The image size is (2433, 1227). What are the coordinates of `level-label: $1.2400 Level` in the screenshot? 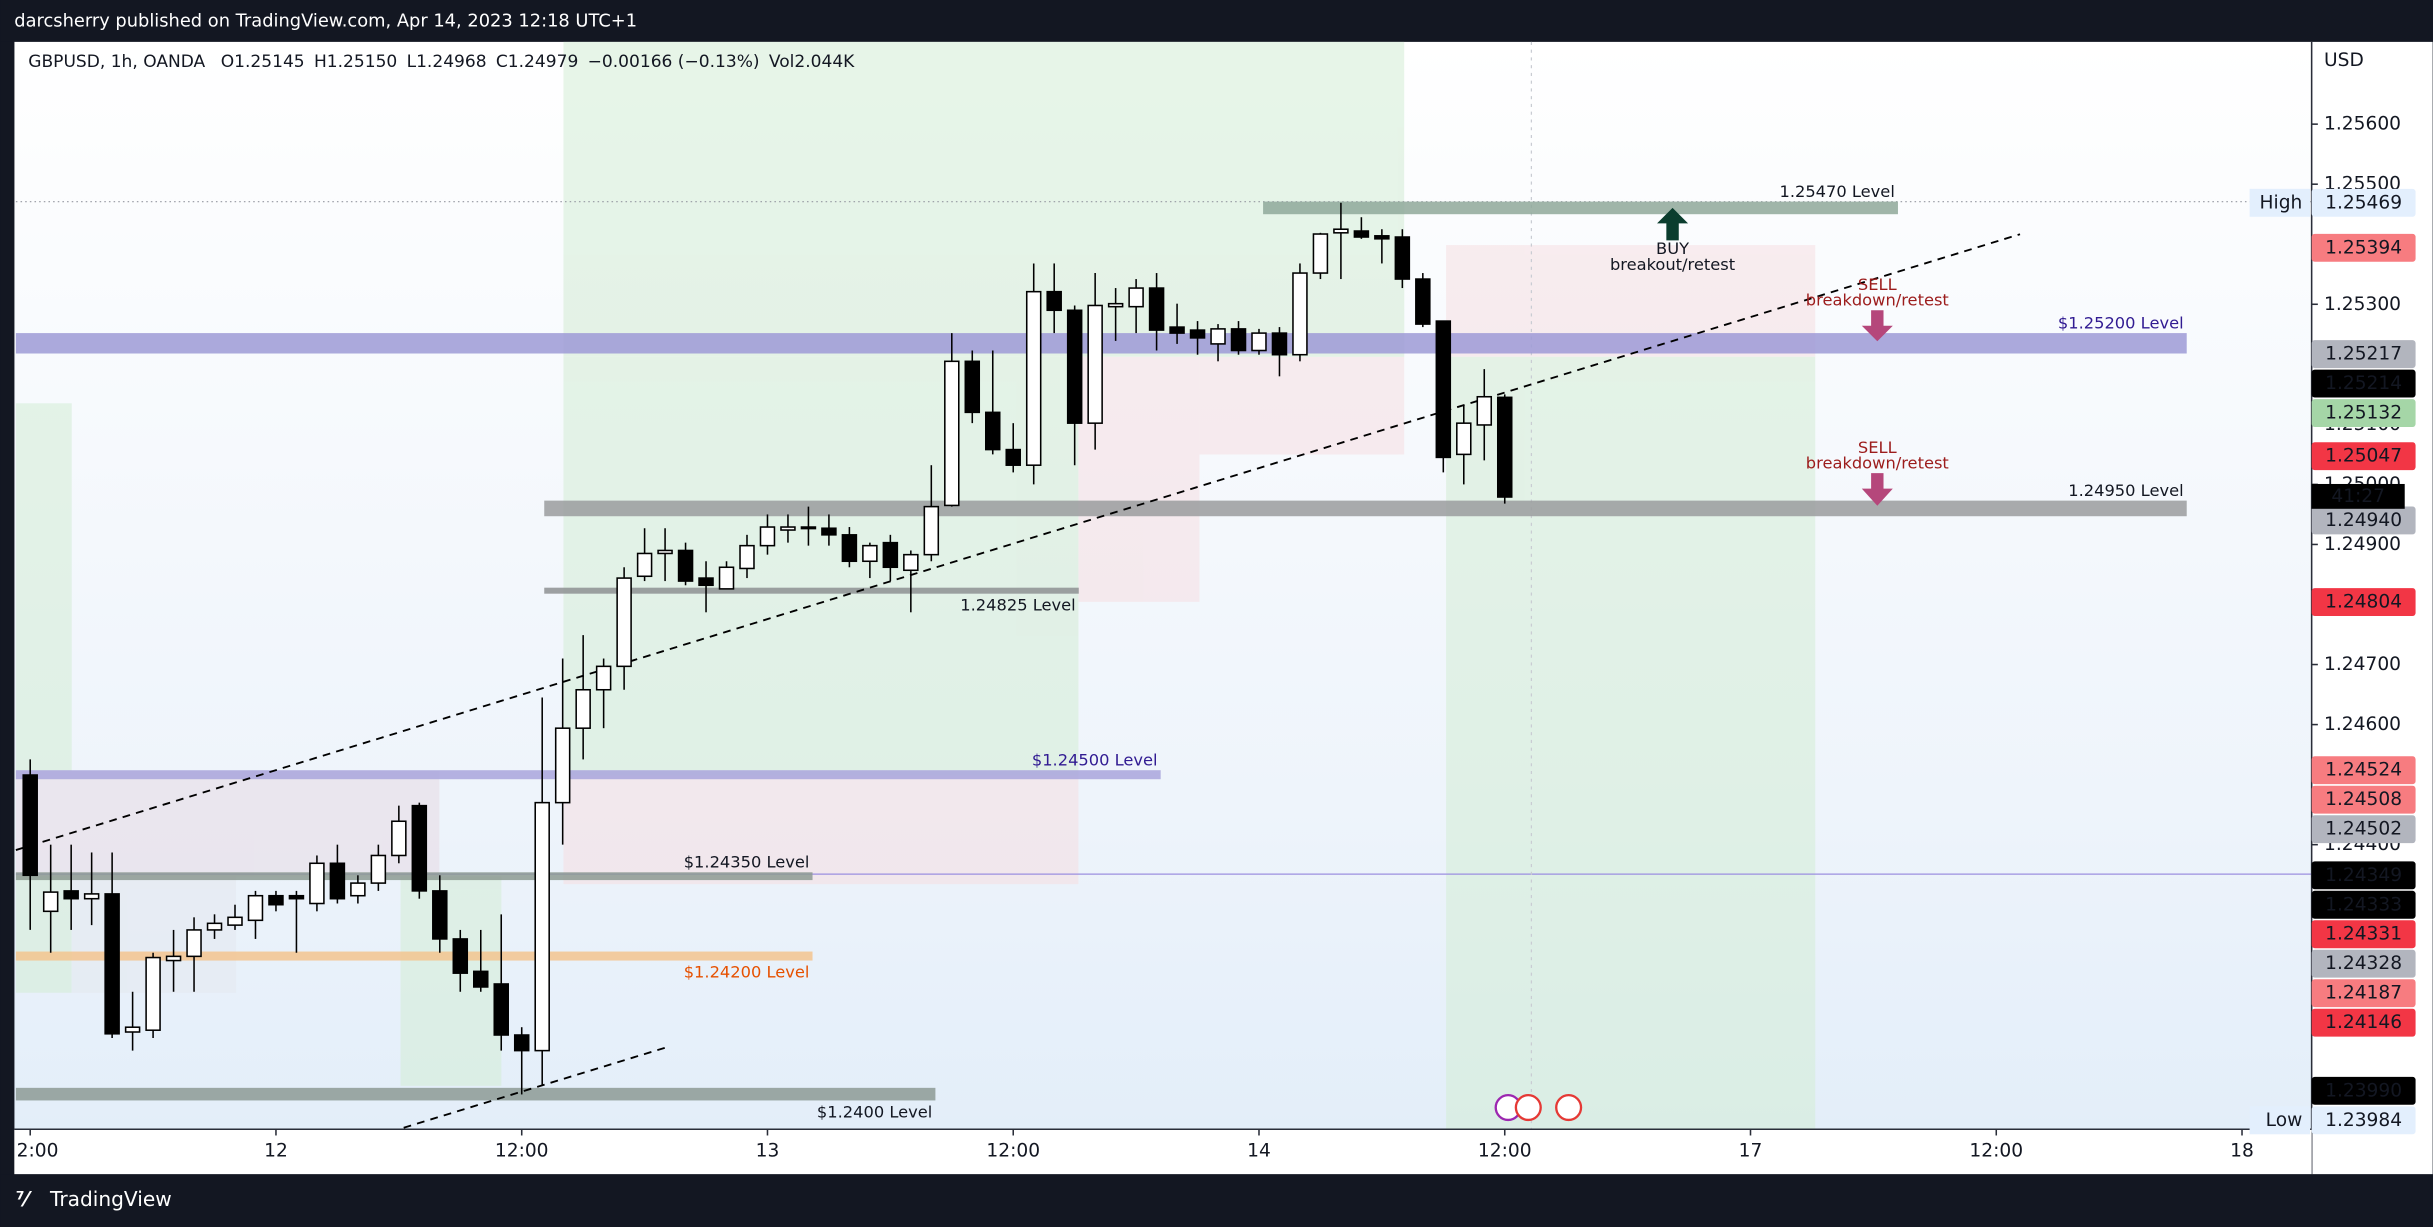 It's located at (874, 1111).